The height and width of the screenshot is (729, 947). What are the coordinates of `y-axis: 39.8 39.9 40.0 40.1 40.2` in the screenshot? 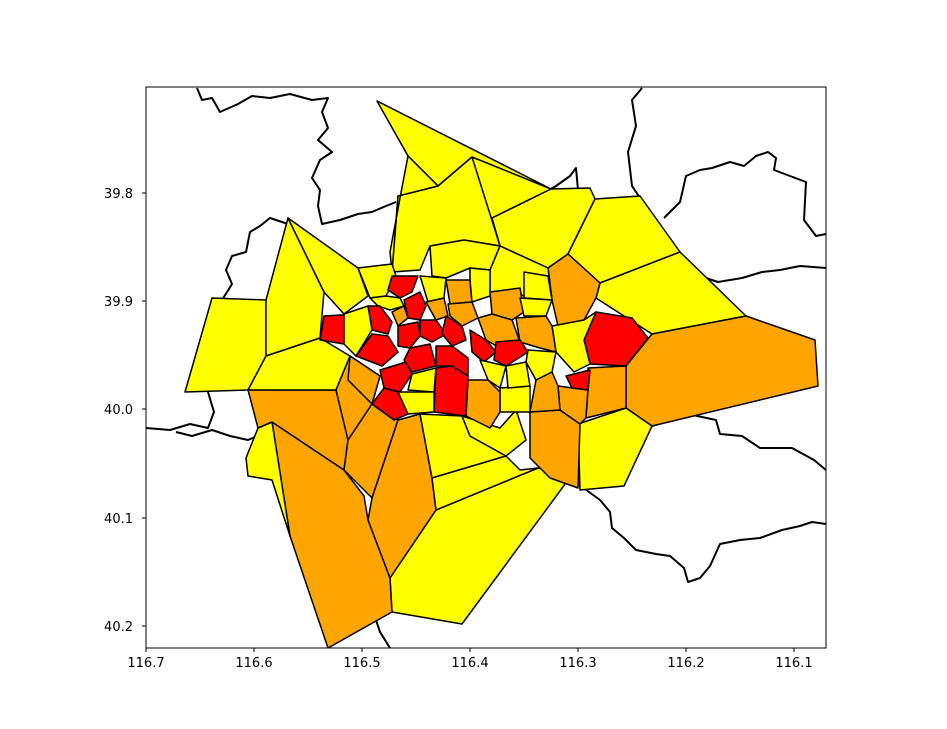 It's located at (125, 411).